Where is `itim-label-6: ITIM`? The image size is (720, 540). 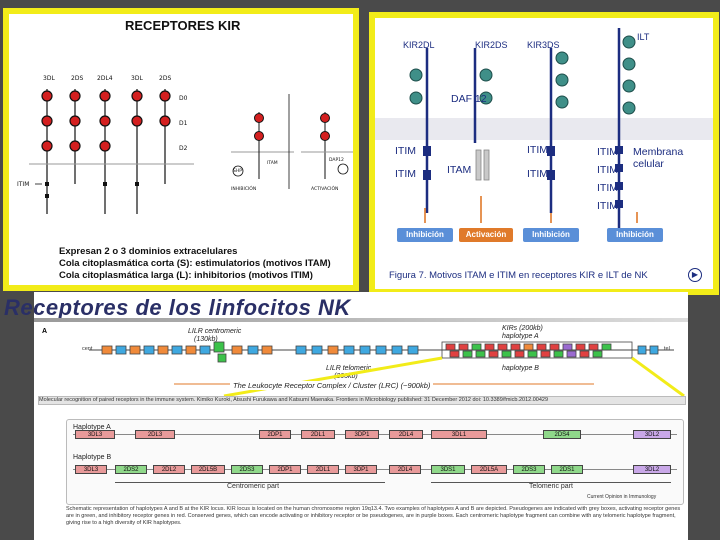 itim-label-6: ITIM is located at coordinates (607, 170).